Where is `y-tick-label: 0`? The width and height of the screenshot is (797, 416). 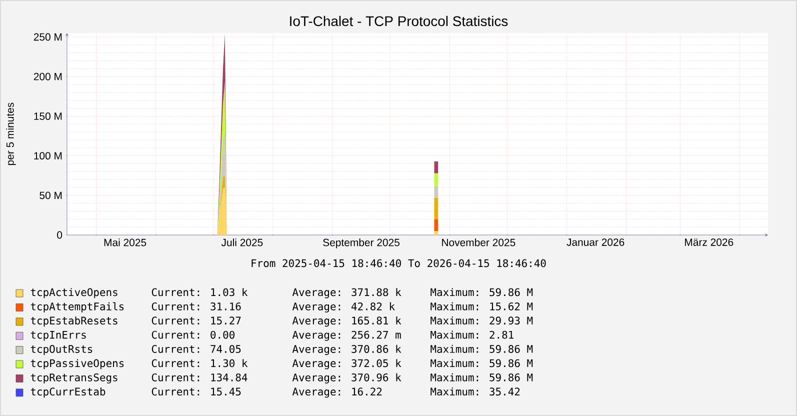 y-tick-label: 0 is located at coordinates (59, 235).